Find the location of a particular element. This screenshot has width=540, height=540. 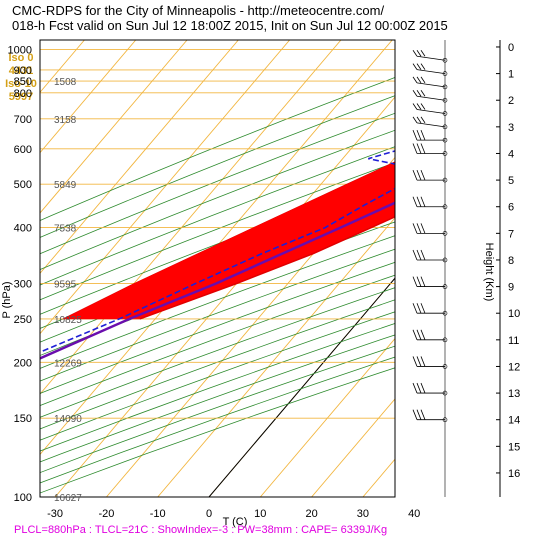

height-tick-label: 11 is located at coordinates (513, 341).